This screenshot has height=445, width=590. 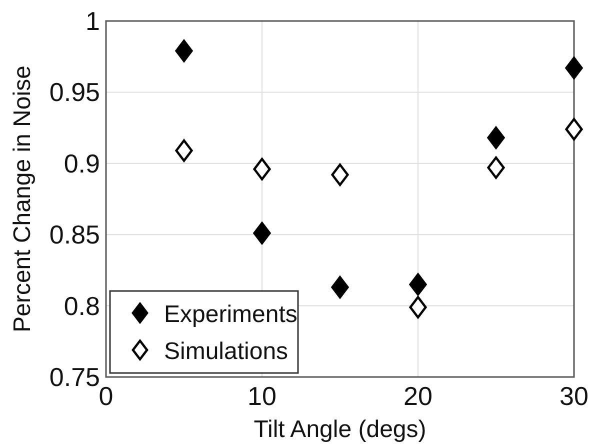 I want to click on x-tick-label: 30, so click(x=574, y=396).